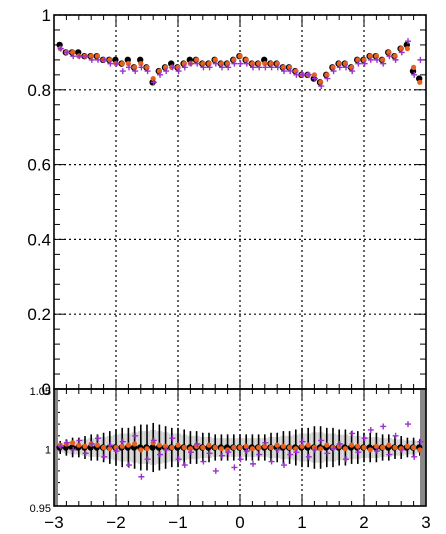 This screenshot has width=446, height=534. What do you see at coordinates (152, 447) in the screenshot?
I see `black-data-point` at bounding box center [152, 447].